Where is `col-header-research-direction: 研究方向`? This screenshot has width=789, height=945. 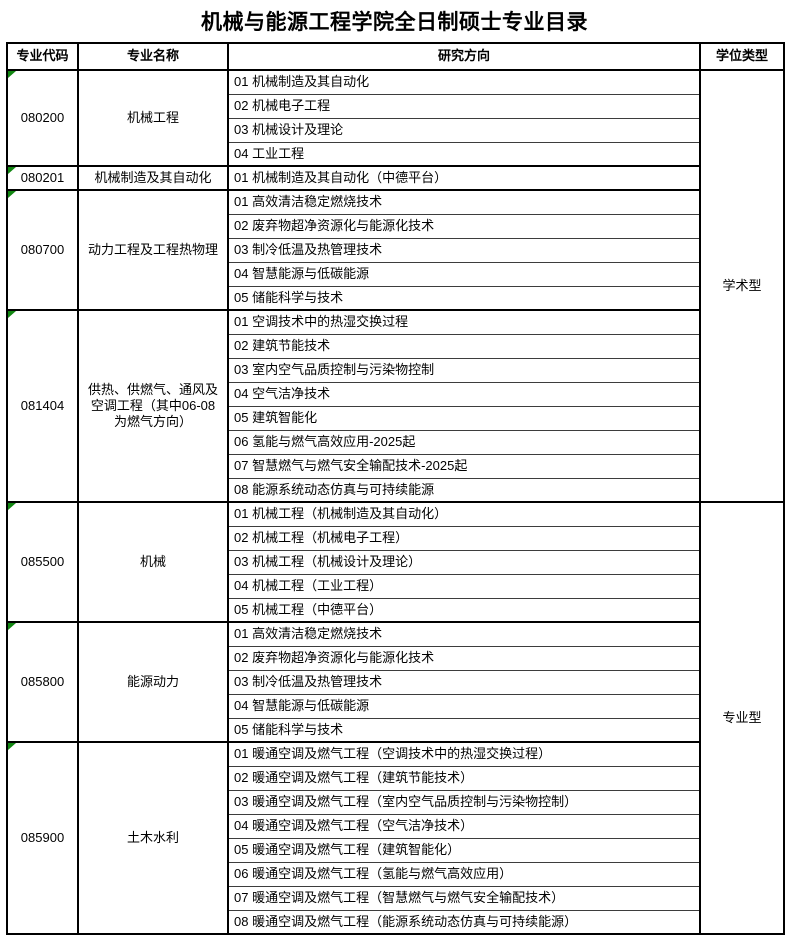 col-header-research-direction: 研究方向 is located at coordinates (464, 56).